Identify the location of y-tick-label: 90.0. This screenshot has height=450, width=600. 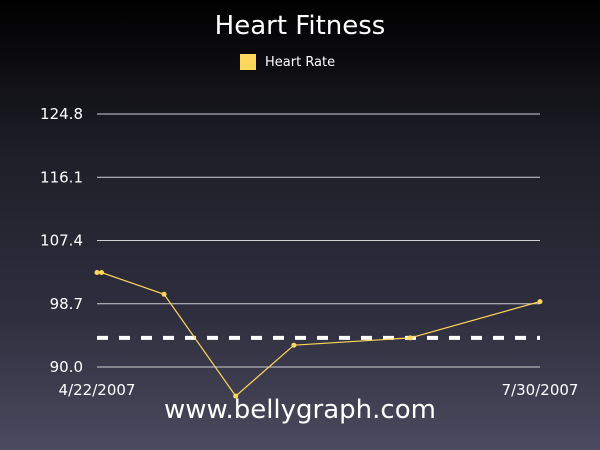
(66, 367).